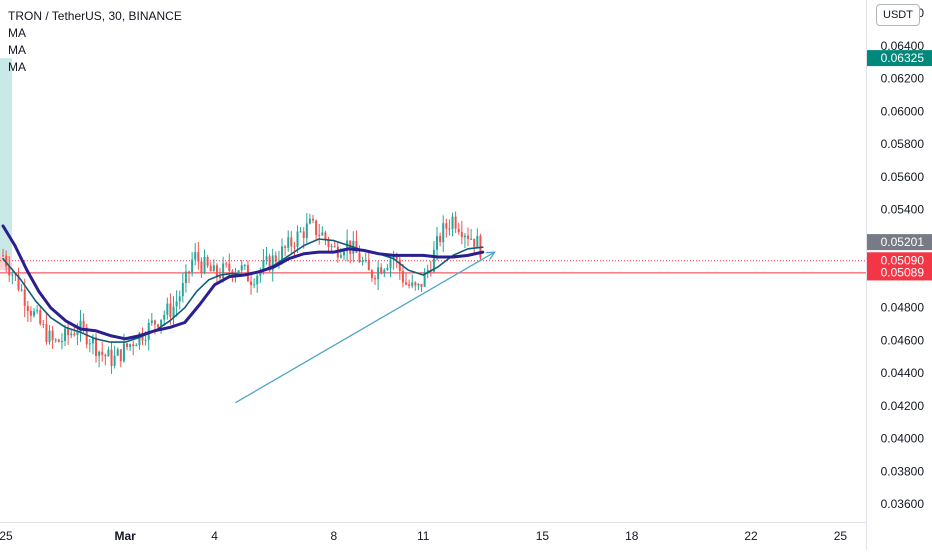  I want to click on price-label-entry, so click(899, 260).